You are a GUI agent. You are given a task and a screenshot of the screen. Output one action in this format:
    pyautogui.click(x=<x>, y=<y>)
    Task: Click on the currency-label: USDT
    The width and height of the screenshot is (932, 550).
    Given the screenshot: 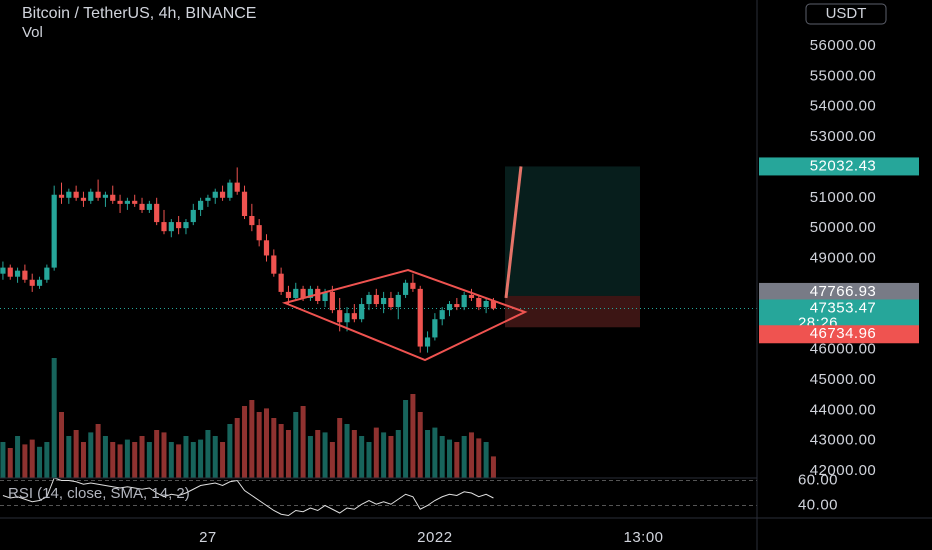 What is the action you would take?
    pyautogui.click(x=846, y=13)
    